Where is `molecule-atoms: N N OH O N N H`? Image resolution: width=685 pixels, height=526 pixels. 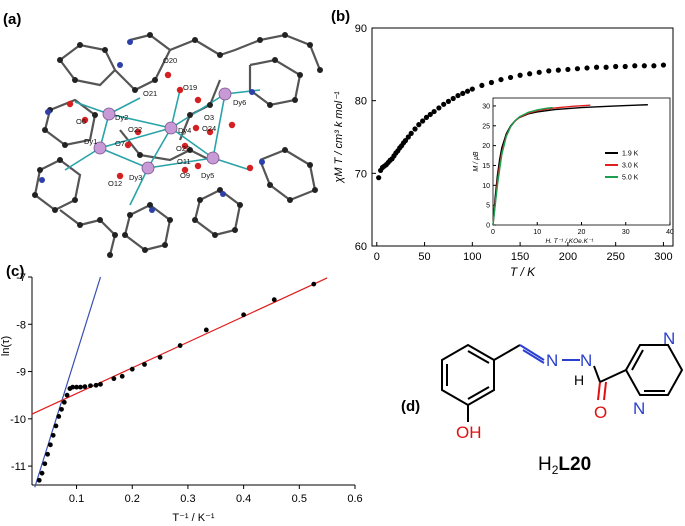 molecule-atoms: N N OH O N N H is located at coordinates (565, 386).